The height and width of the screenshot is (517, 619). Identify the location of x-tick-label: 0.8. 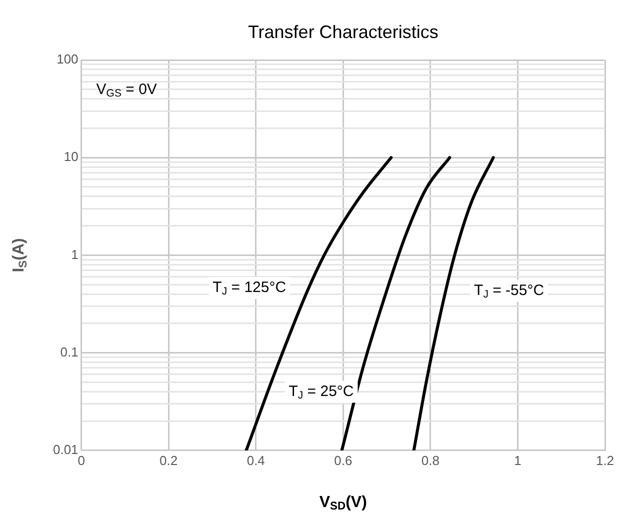
(430, 460).